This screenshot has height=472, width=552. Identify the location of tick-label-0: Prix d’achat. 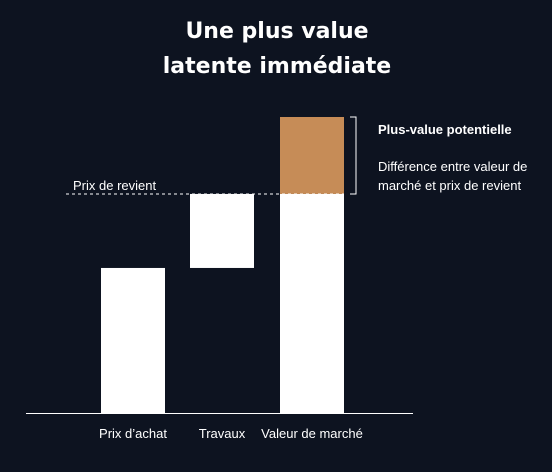
(133, 433).